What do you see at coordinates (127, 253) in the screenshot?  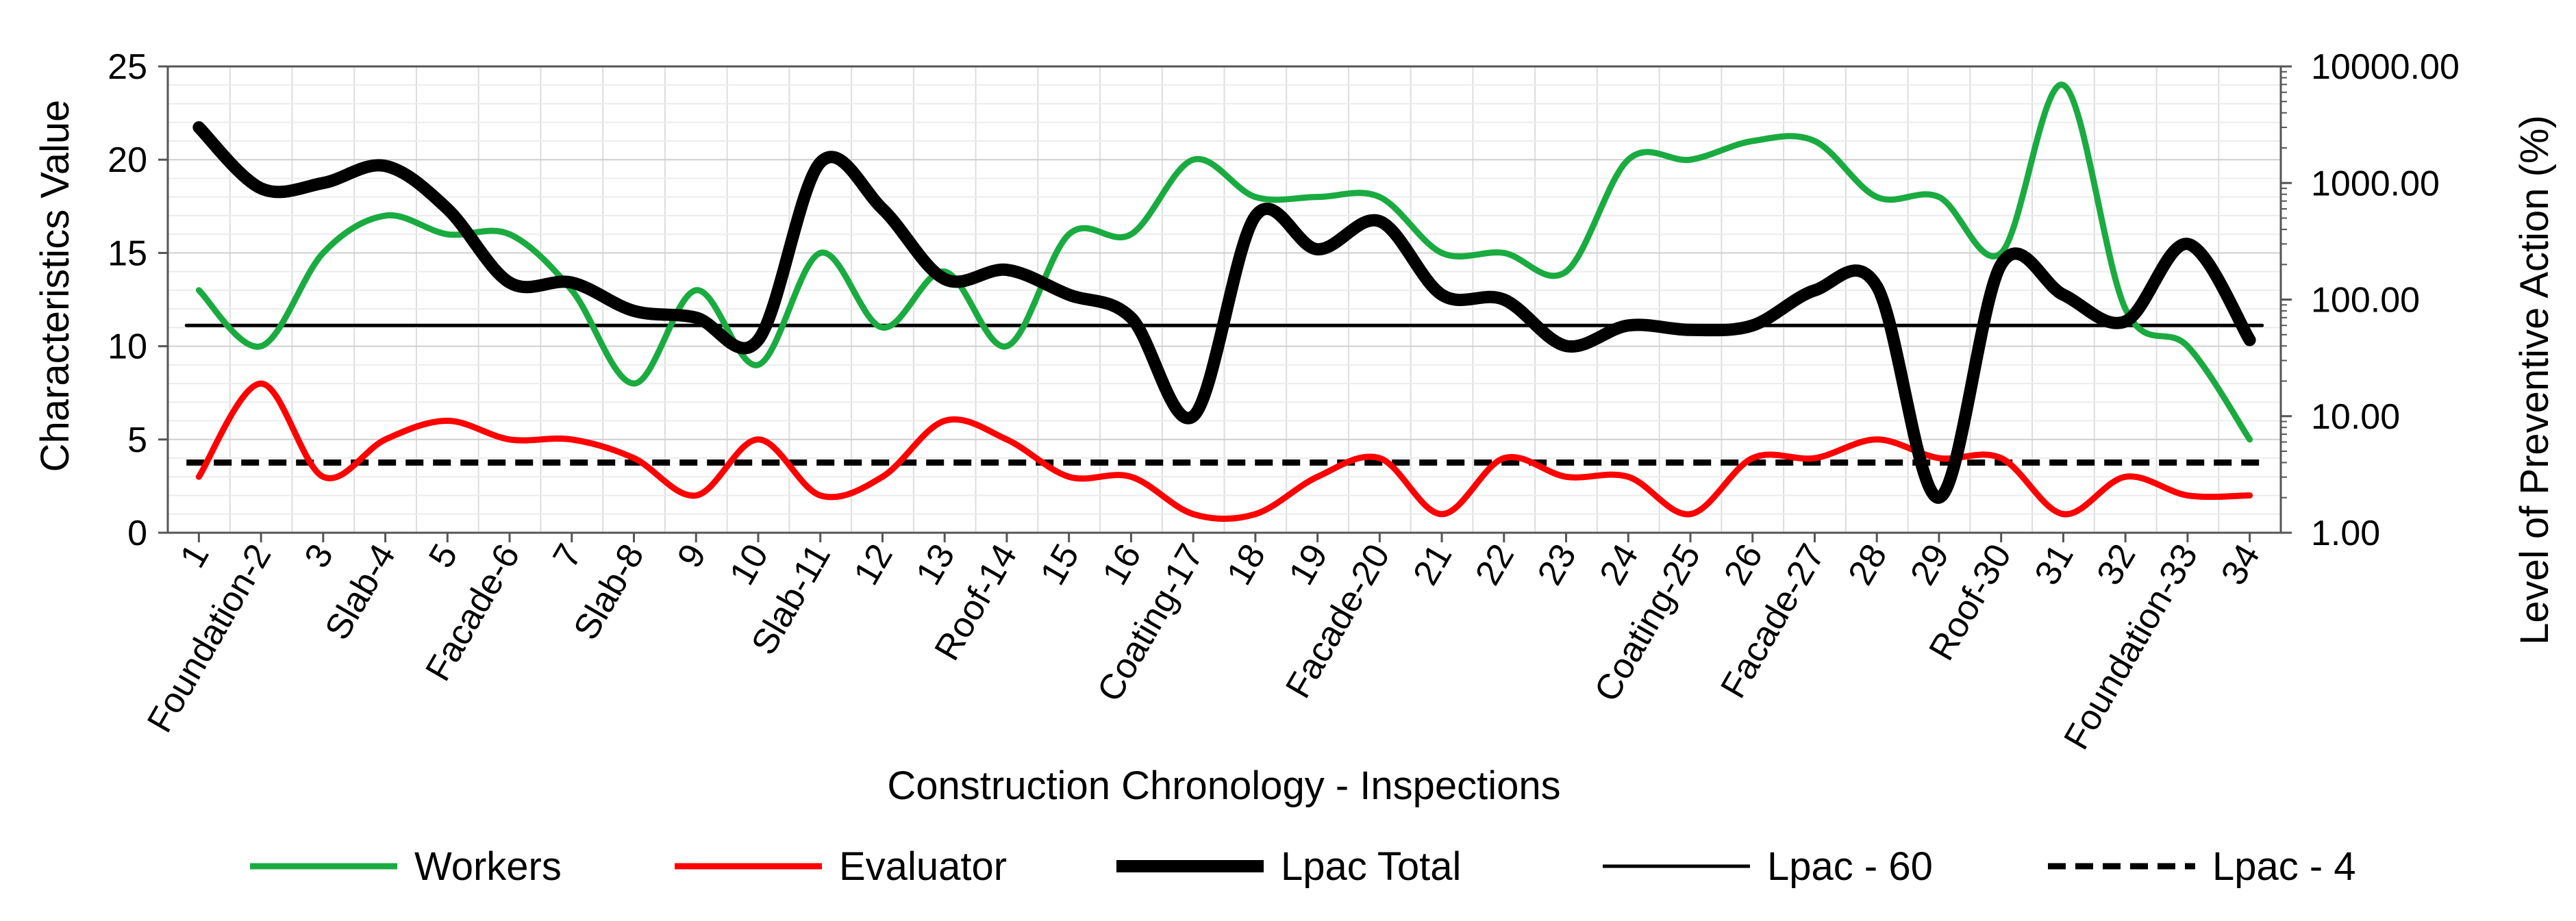 I see `y-left-tick-label: 15` at bounding box center [127, 253].